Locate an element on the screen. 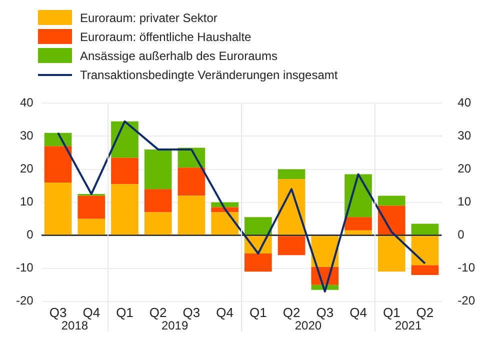  text: 2019 is located at coordinates (174, 325).